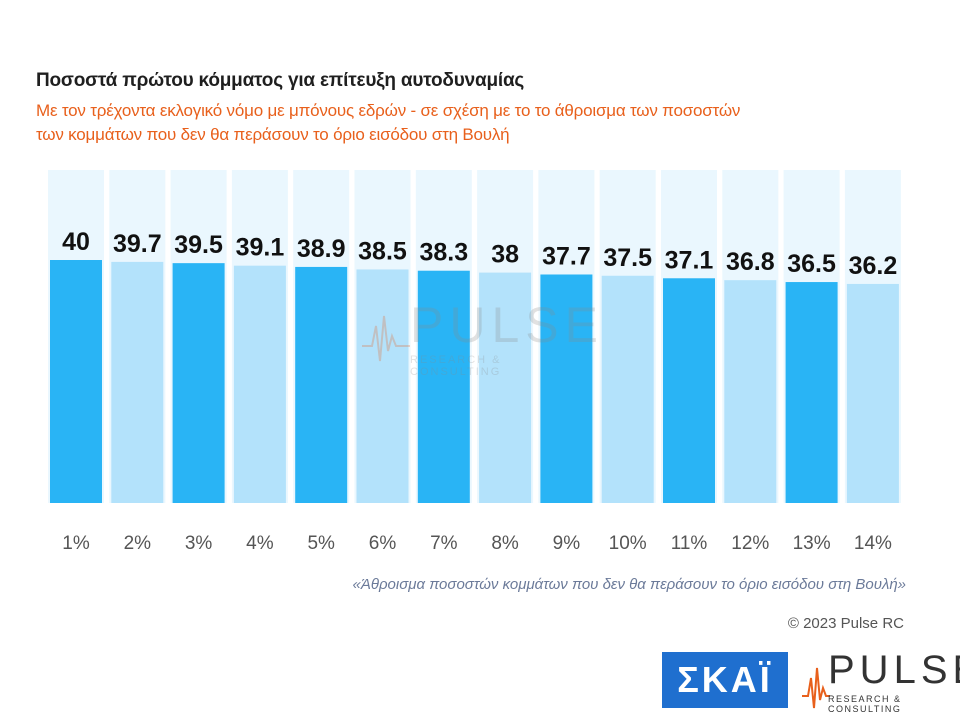  What do you see at coordinates (628, 543) in the screenshot?
I see `x-tick-label: 10%` at bounding box center [628, 543].